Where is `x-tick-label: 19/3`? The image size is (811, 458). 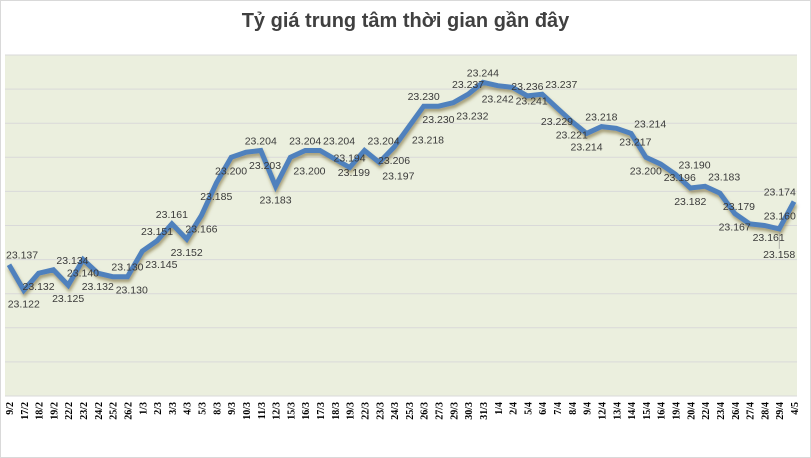
x-tick-label: 19/3 is located at coordinates (351, 411).